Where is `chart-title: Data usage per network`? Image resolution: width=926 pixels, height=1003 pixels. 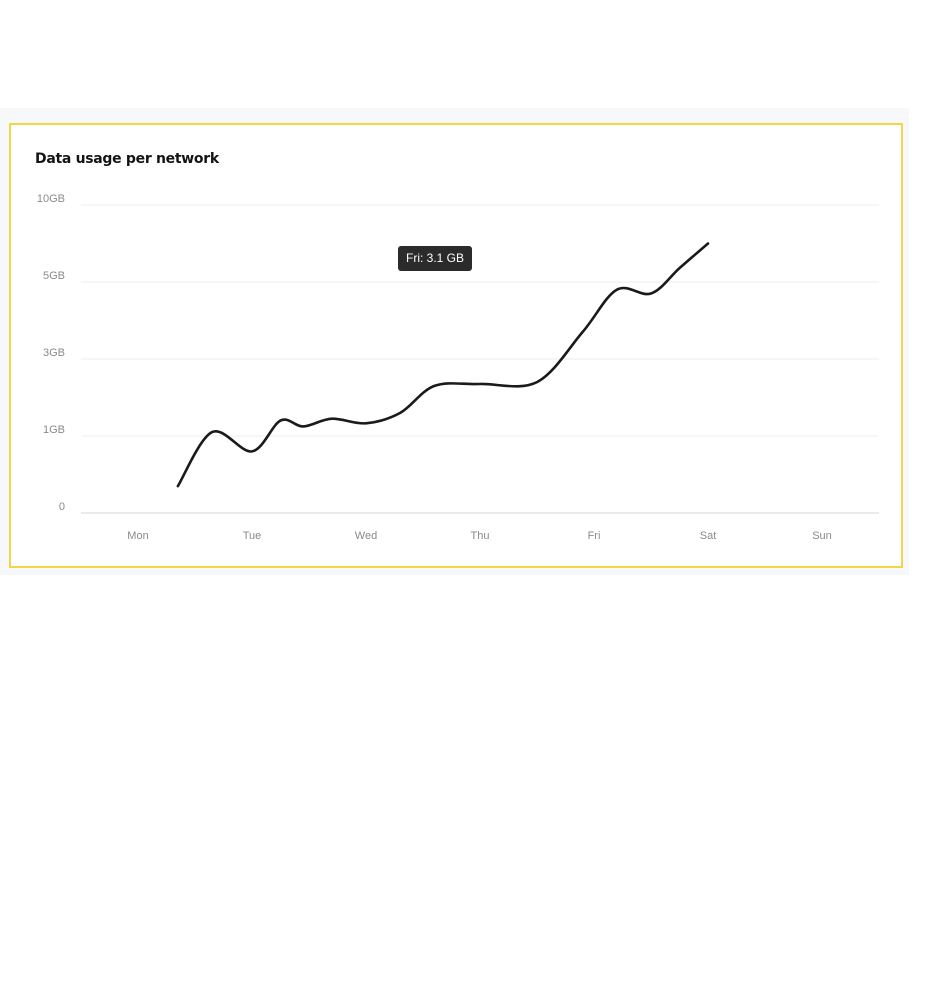
chart-title: Data usage per network is located at coordinates (127, 159).